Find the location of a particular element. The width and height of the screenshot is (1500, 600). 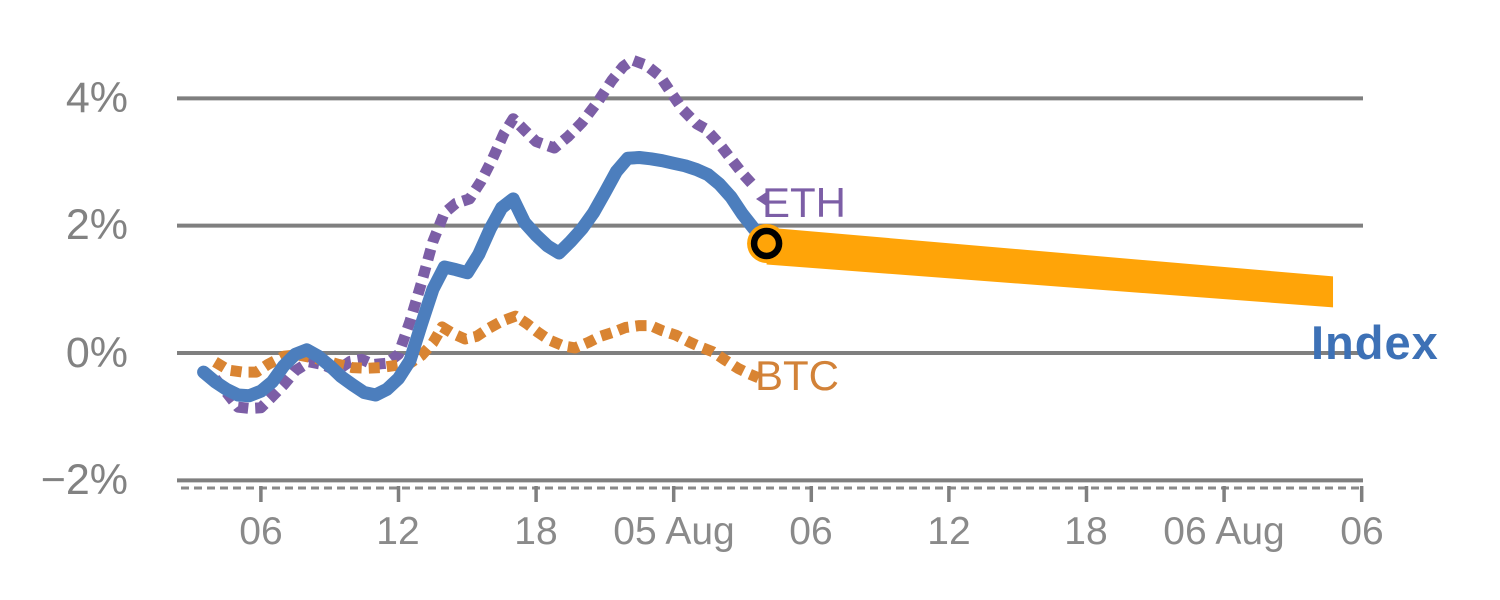

y-tick-label-0pct: 0% is located at coordinates (96, 353).